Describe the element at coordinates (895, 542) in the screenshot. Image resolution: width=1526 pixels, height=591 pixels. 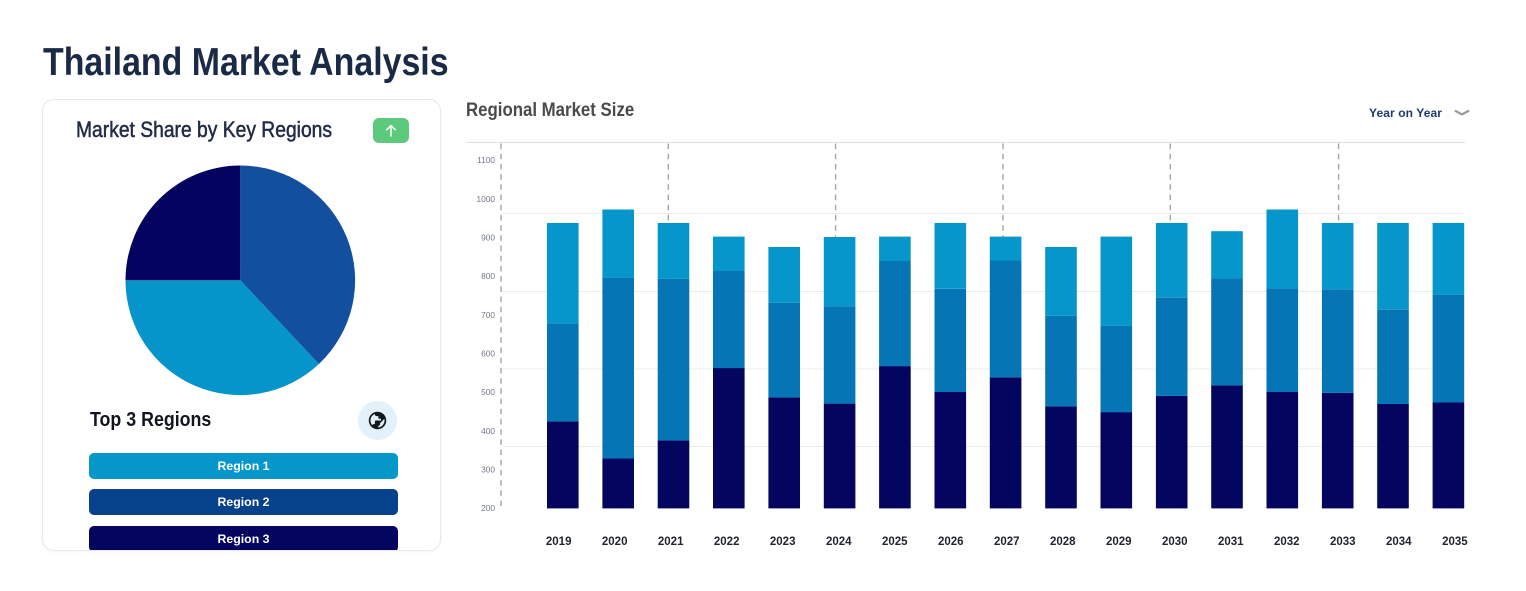
I see `svg-text: 2025` at that location.